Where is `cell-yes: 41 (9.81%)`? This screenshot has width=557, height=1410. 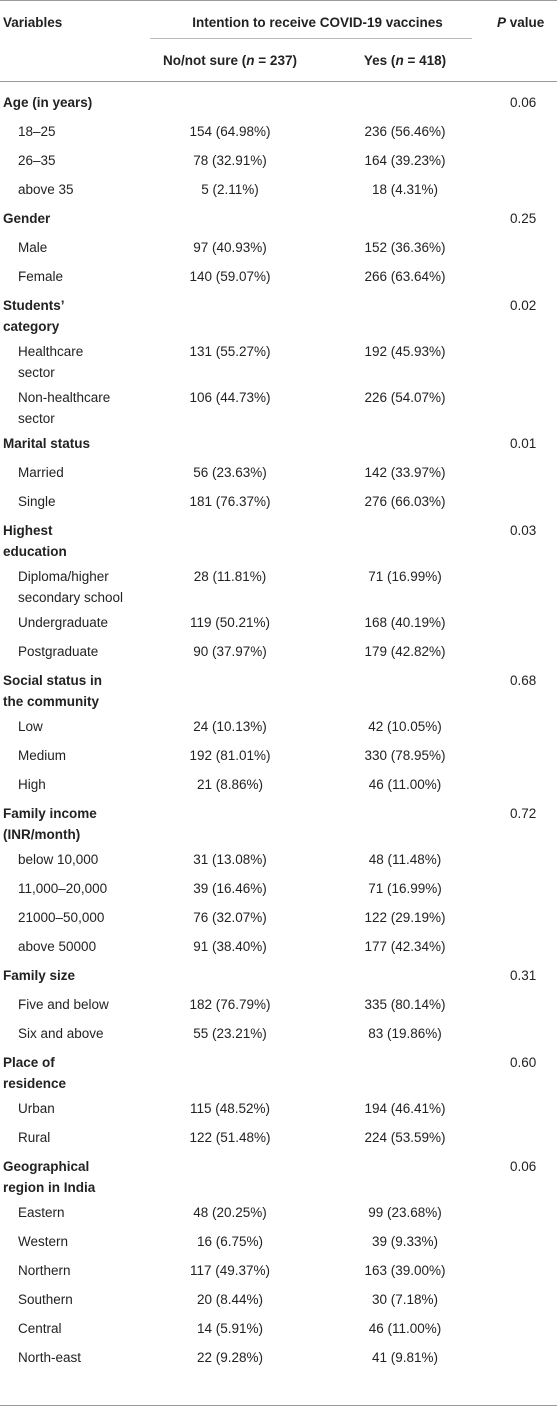
cell-yes: 41 (9.81%) is located at coordinates (405, 1357).